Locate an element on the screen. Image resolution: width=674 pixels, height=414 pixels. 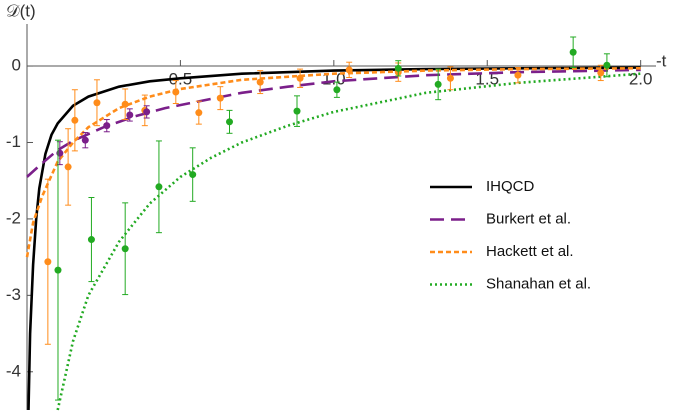
y-tick-label: -4 is located at coordinates (13, 370).